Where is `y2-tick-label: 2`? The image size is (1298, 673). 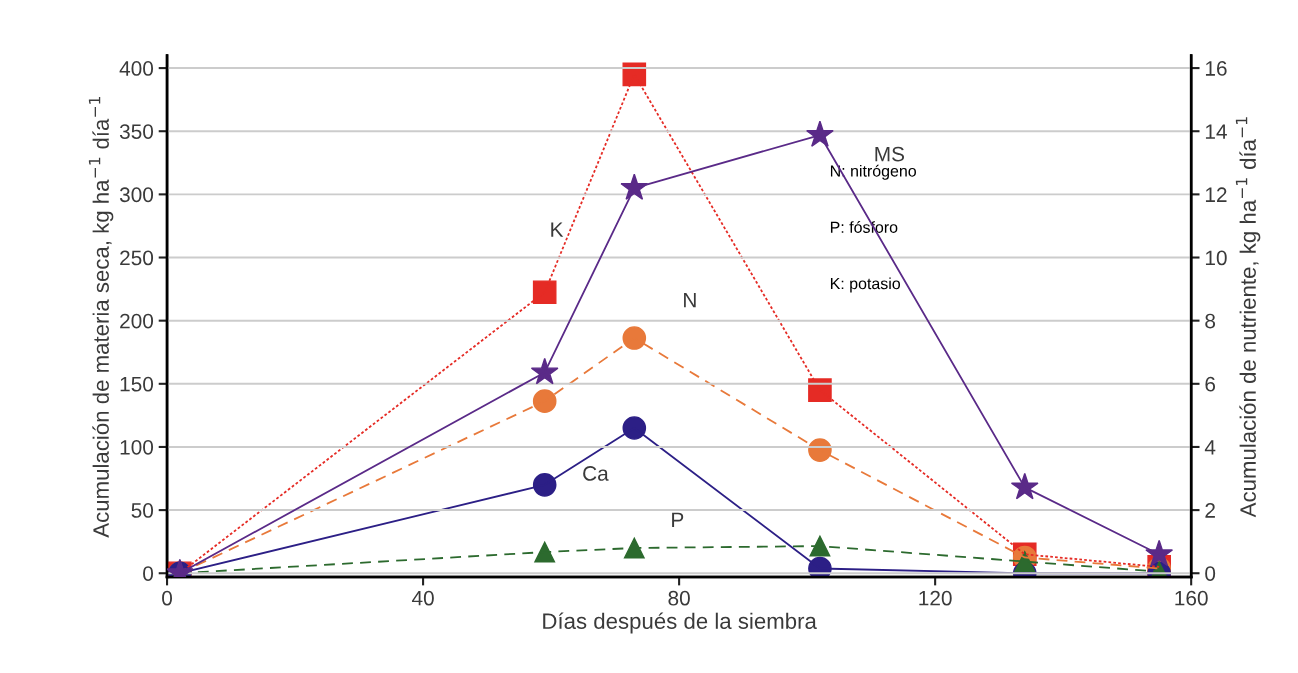
y2-tick-label: 2 is located at coordinates (1210, 510).